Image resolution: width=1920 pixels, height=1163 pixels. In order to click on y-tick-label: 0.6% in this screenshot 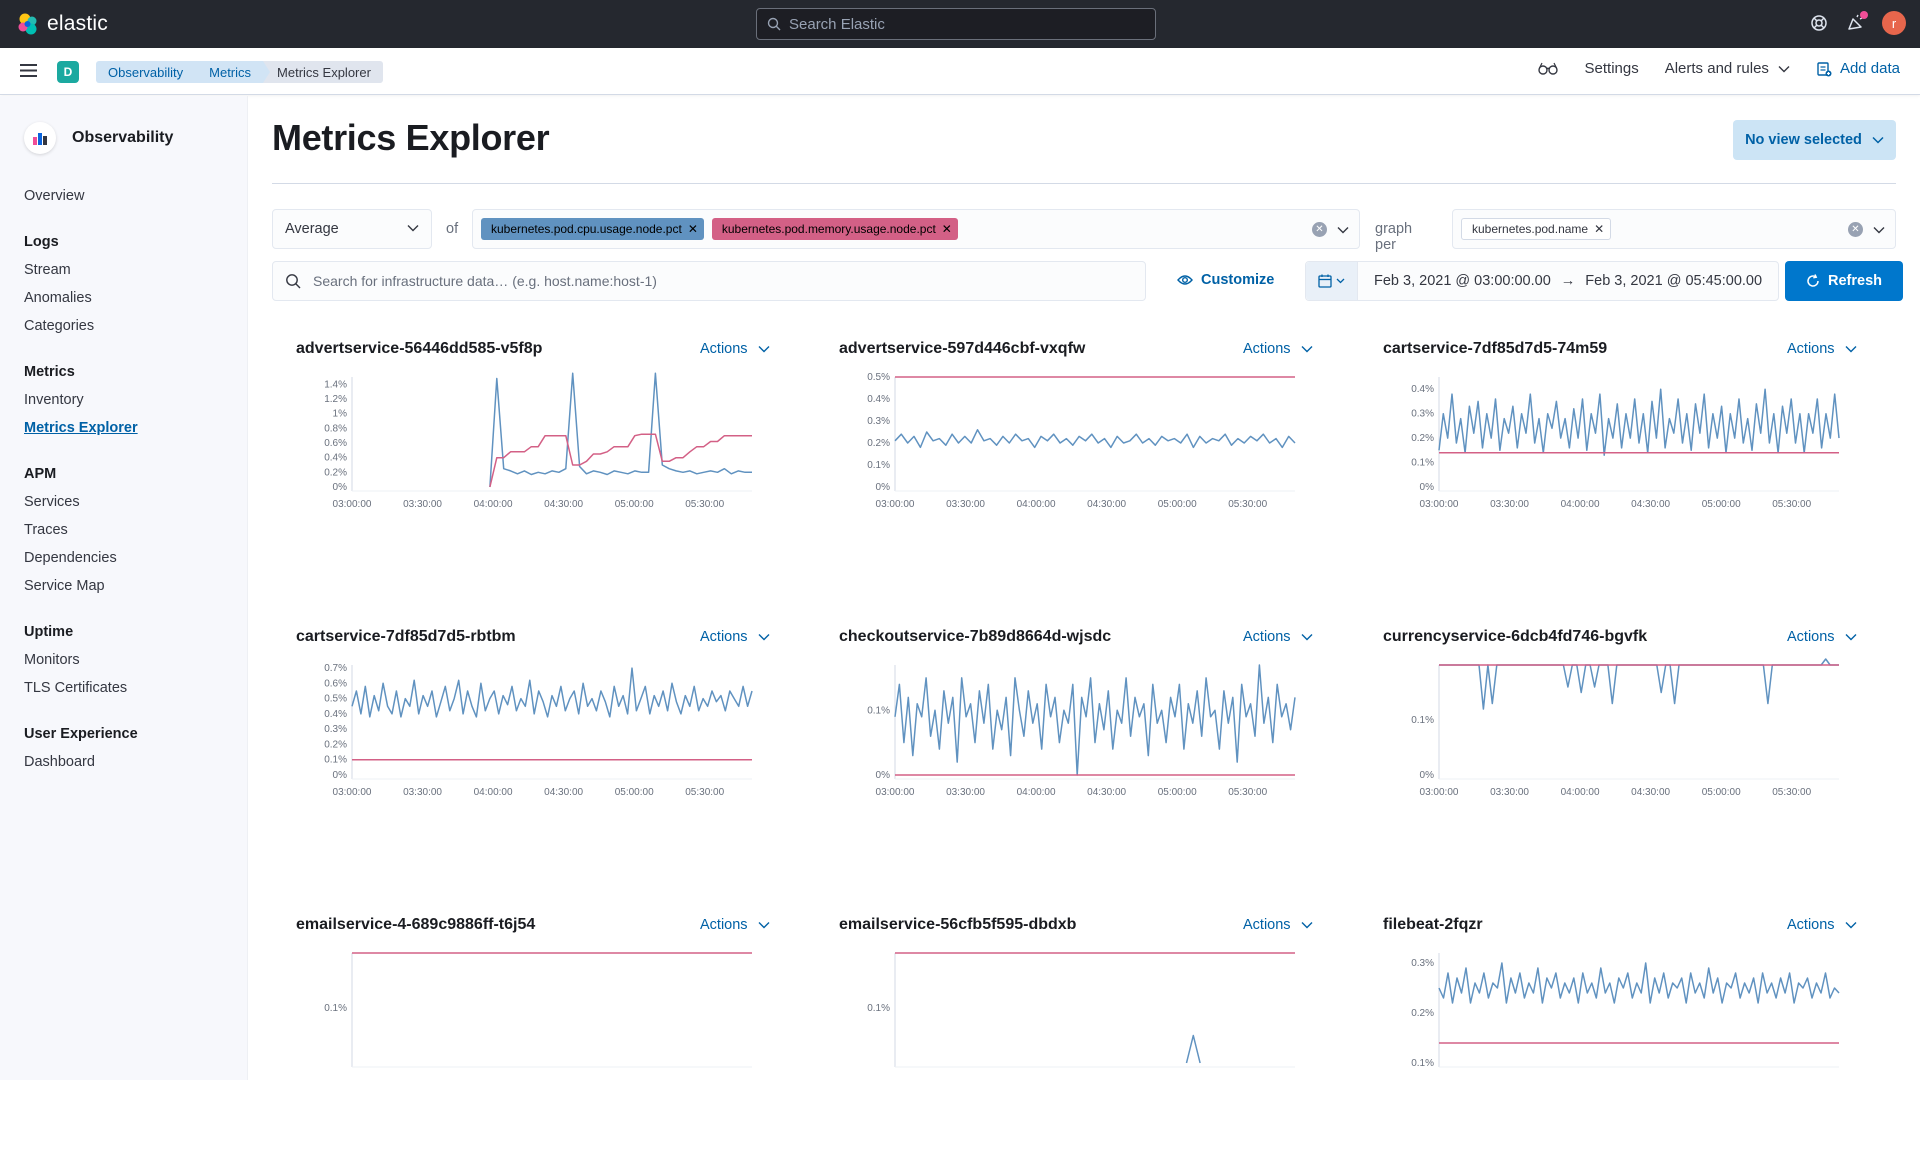, I will do `click(335, 443)`.